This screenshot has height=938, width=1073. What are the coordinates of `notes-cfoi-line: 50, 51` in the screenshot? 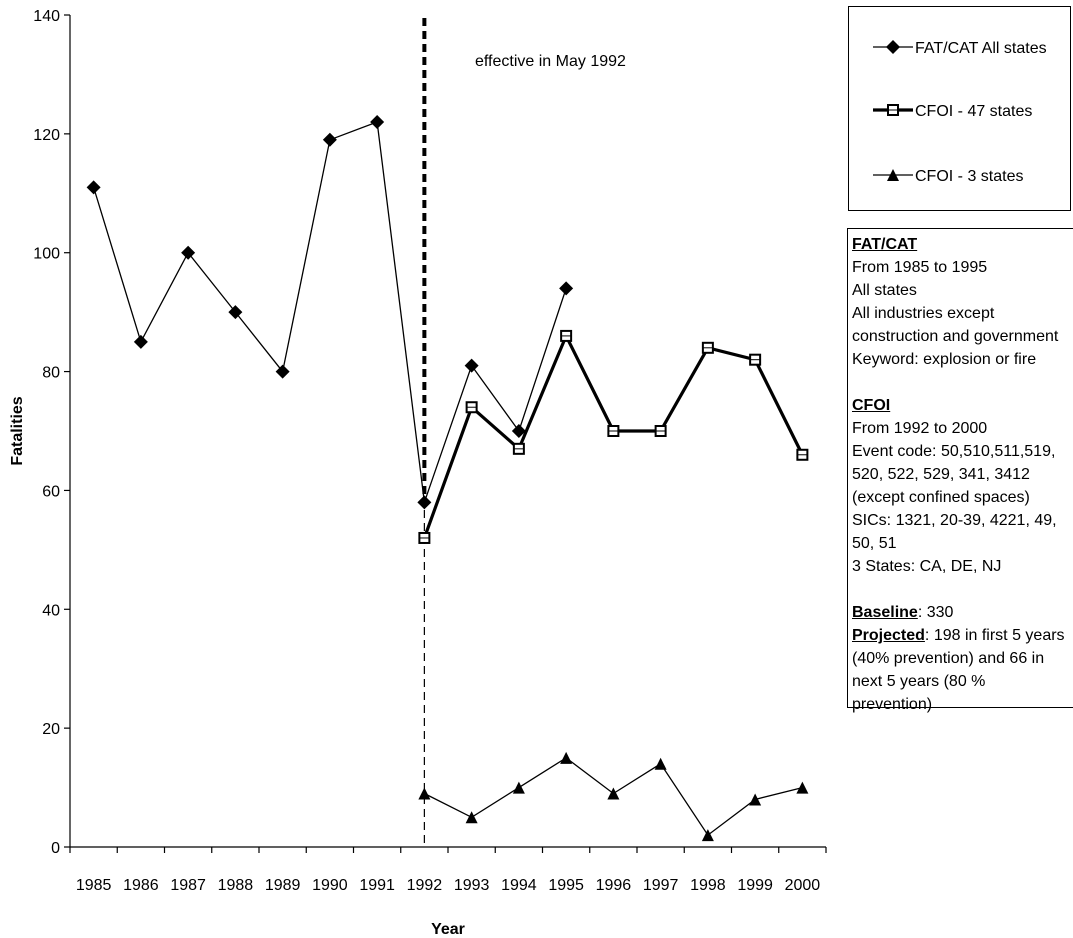 It's located at (874, 543).